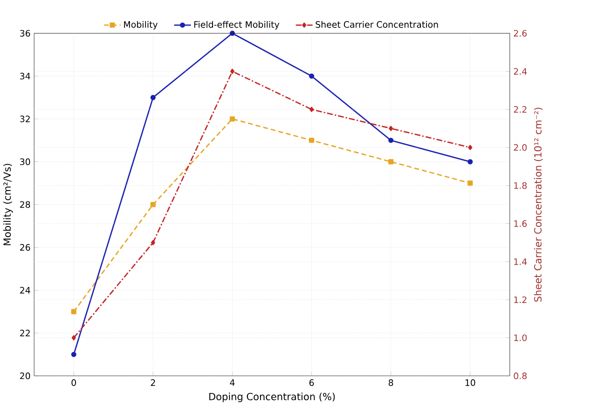  What do you see at coordinates (520, 185) in the screenshot?
I see `y2-tick-label: 1.8` at bounding box center [520, 185].